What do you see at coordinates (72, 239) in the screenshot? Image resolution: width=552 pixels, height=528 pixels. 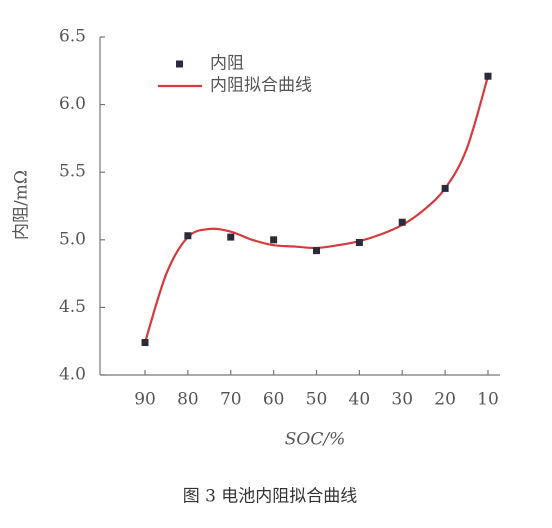 I see `y-tick-label: 5.0` at bounding box center [72, 239].